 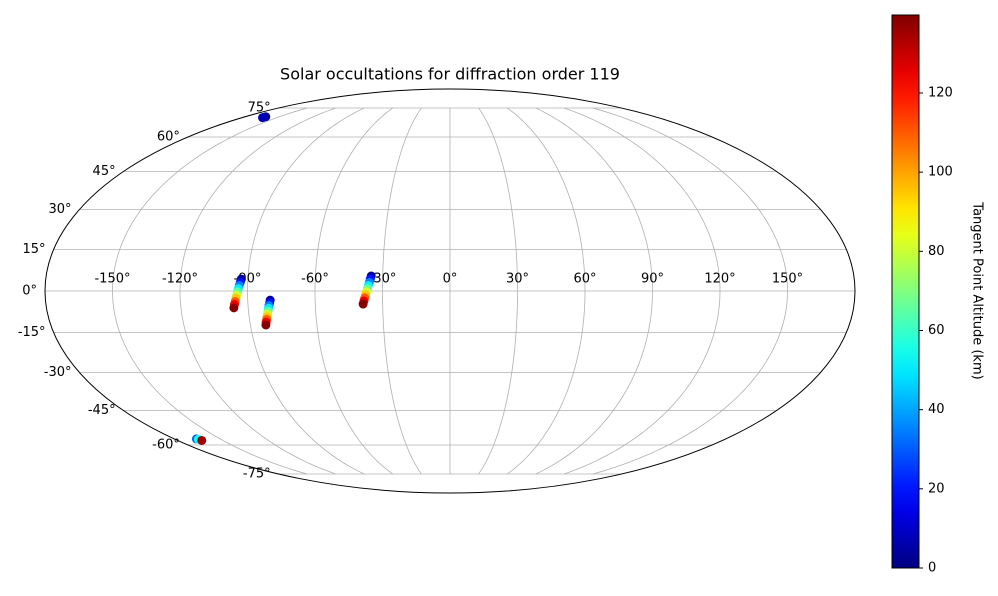 I want to click on x-tick-label: 60°, so click(x=584, y=279).